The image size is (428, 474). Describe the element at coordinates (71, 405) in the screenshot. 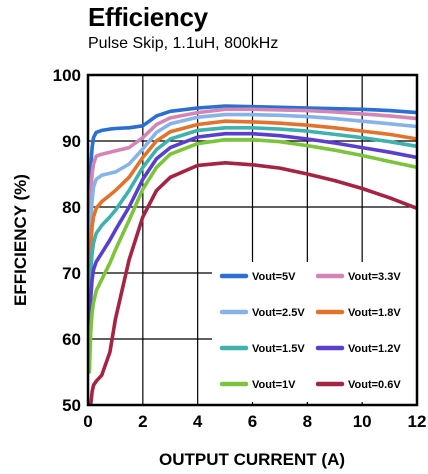

I see `y-tick-label: 50` at that location.